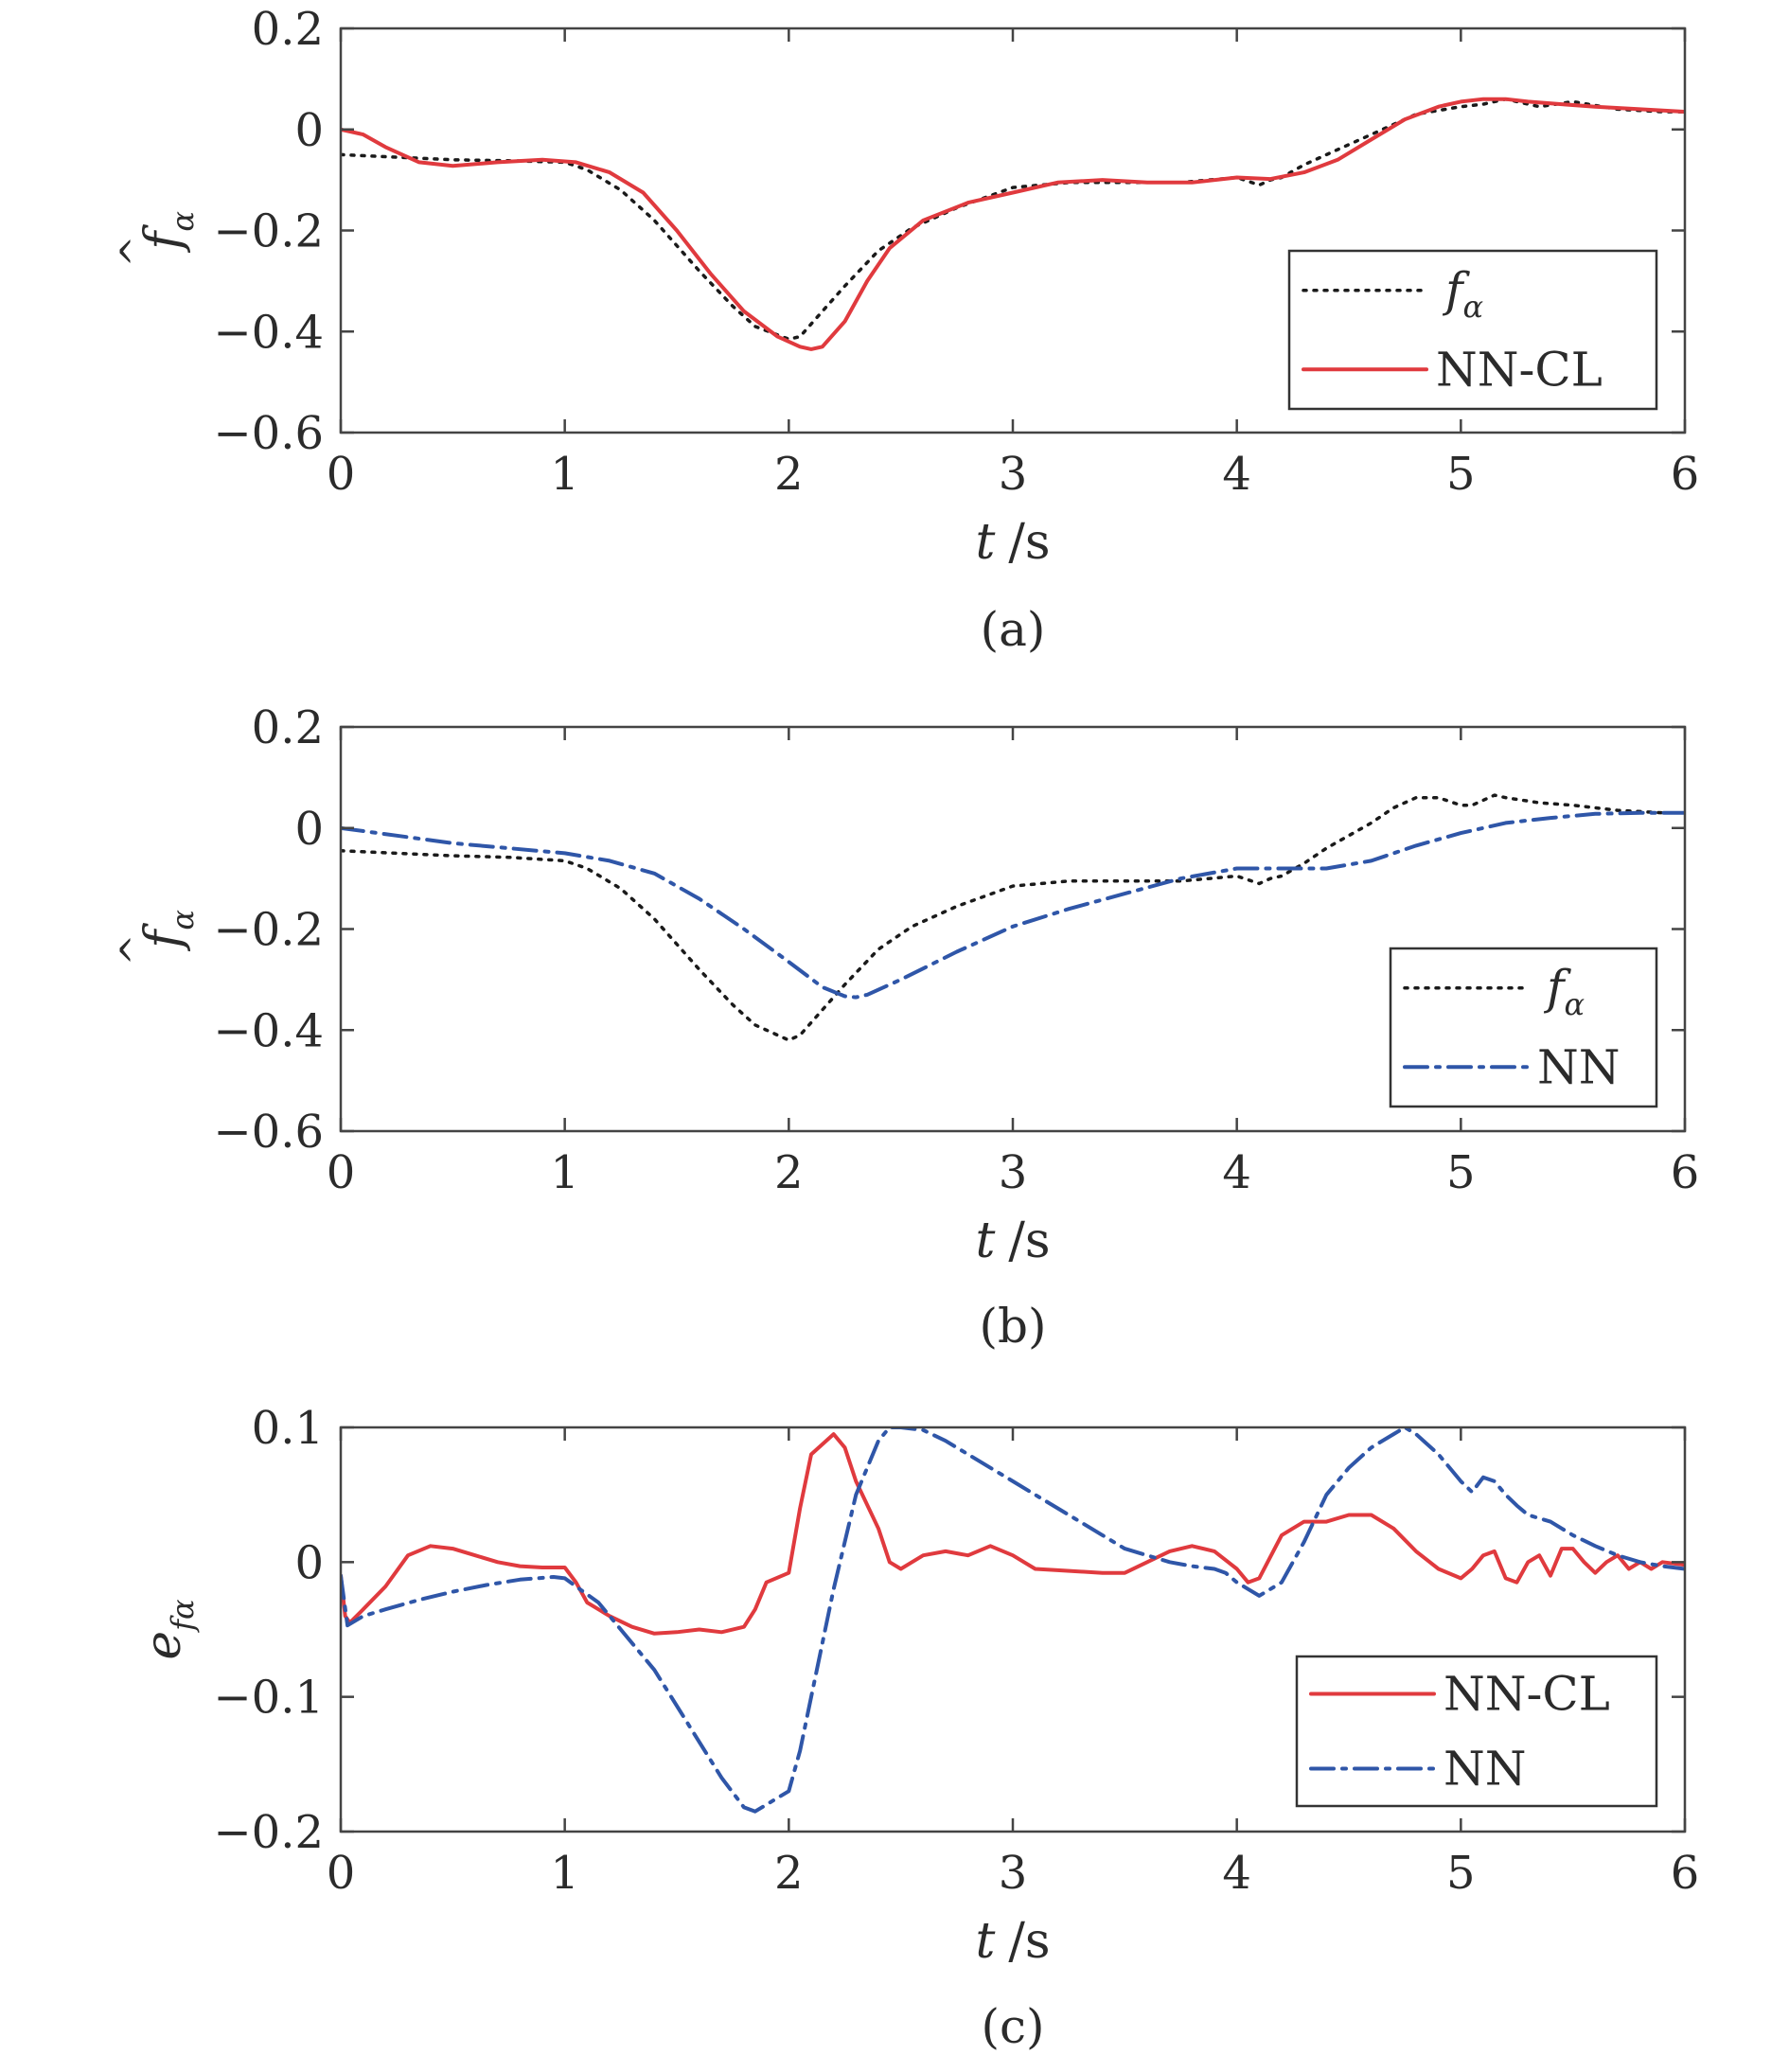 The height and width of the screenshot is (2072, 1789). I want to click on y-tick-label: 0.1, so click(288, 1428).